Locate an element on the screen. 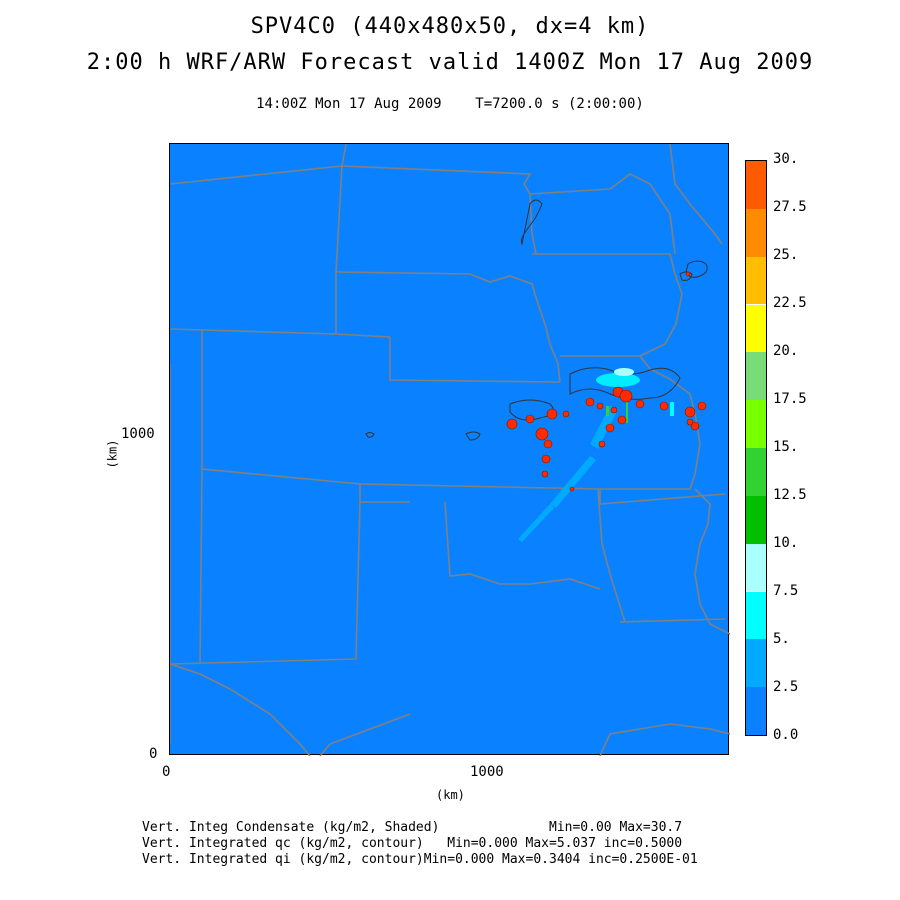  colorbar-label: 27.5 is located at coordinates (790, 207).